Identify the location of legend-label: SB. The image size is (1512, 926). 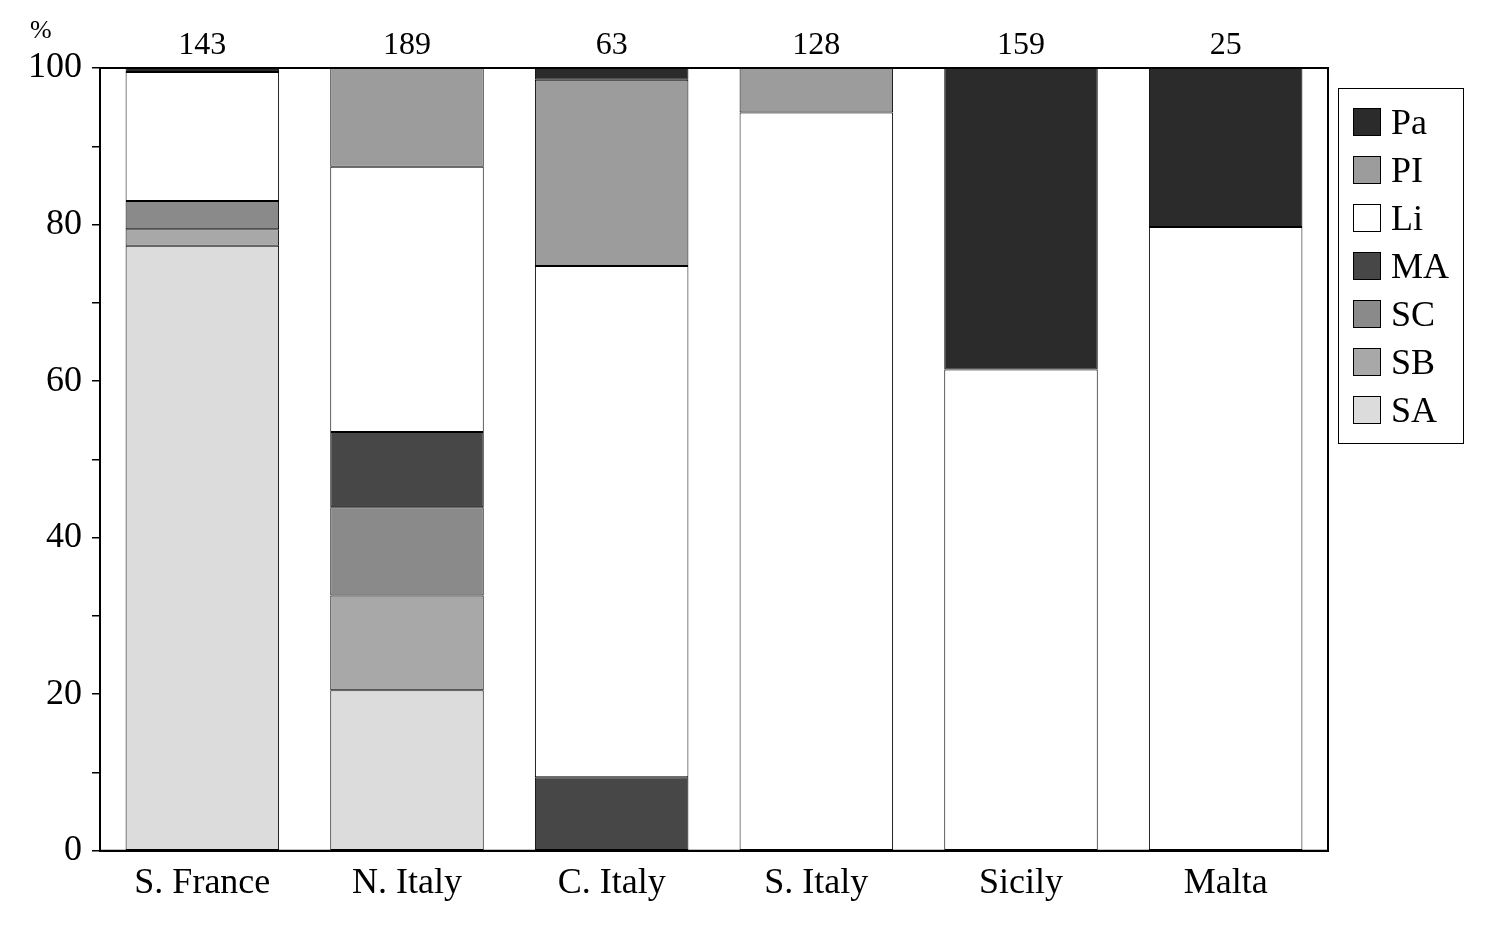
(1413, 362).